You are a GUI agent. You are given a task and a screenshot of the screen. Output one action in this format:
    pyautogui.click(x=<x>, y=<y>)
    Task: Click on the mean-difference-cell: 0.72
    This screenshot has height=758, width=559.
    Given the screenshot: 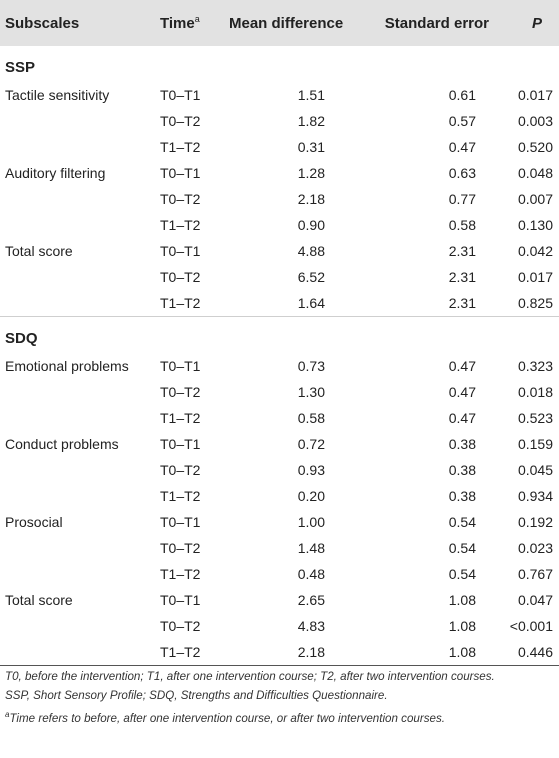 What is the action you would take?
    pyautogui.click(x=311, y=444)
    